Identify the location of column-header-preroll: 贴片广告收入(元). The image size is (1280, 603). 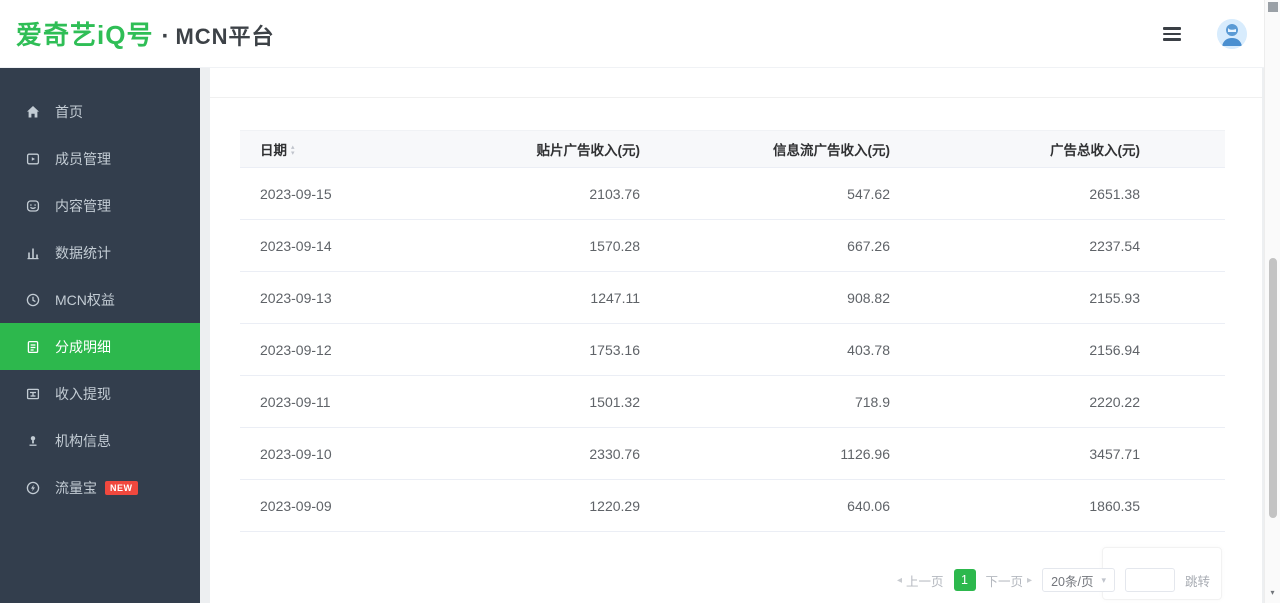
(588, 150).